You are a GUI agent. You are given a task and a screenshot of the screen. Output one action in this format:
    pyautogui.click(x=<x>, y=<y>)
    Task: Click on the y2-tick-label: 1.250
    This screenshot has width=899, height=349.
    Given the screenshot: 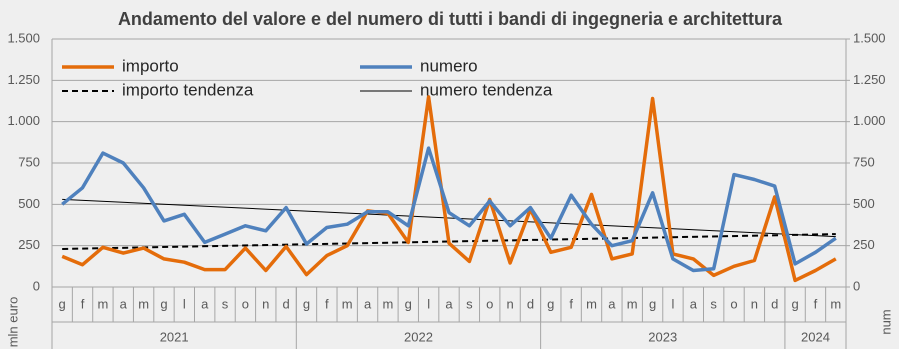 What is the action you would take?
    pyautogui.click(x=869, y=79)
    